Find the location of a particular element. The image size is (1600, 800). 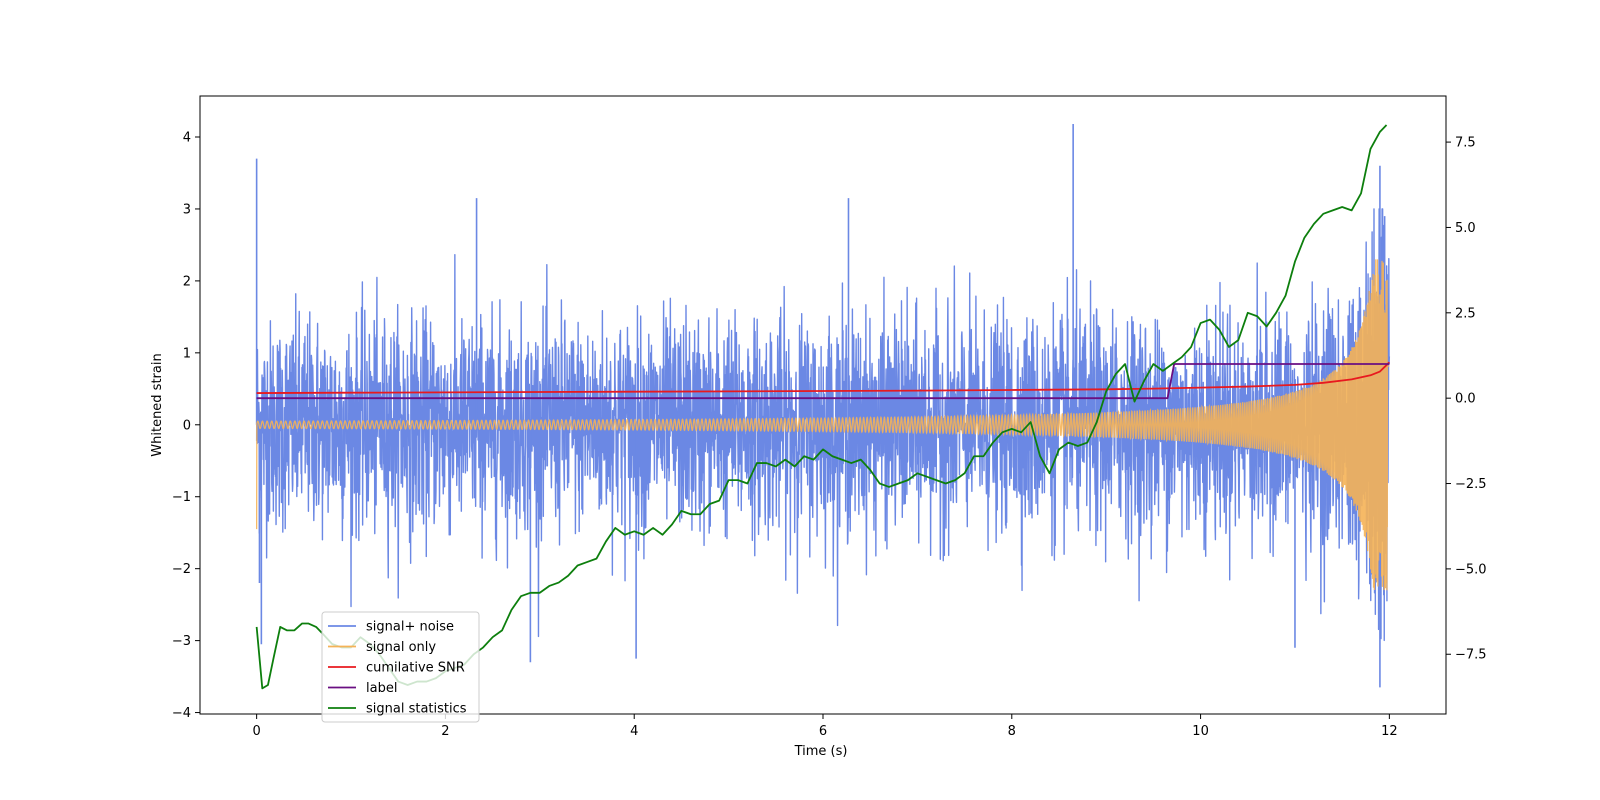

y-tick-label: 0 is located at coordinates (187, 425).